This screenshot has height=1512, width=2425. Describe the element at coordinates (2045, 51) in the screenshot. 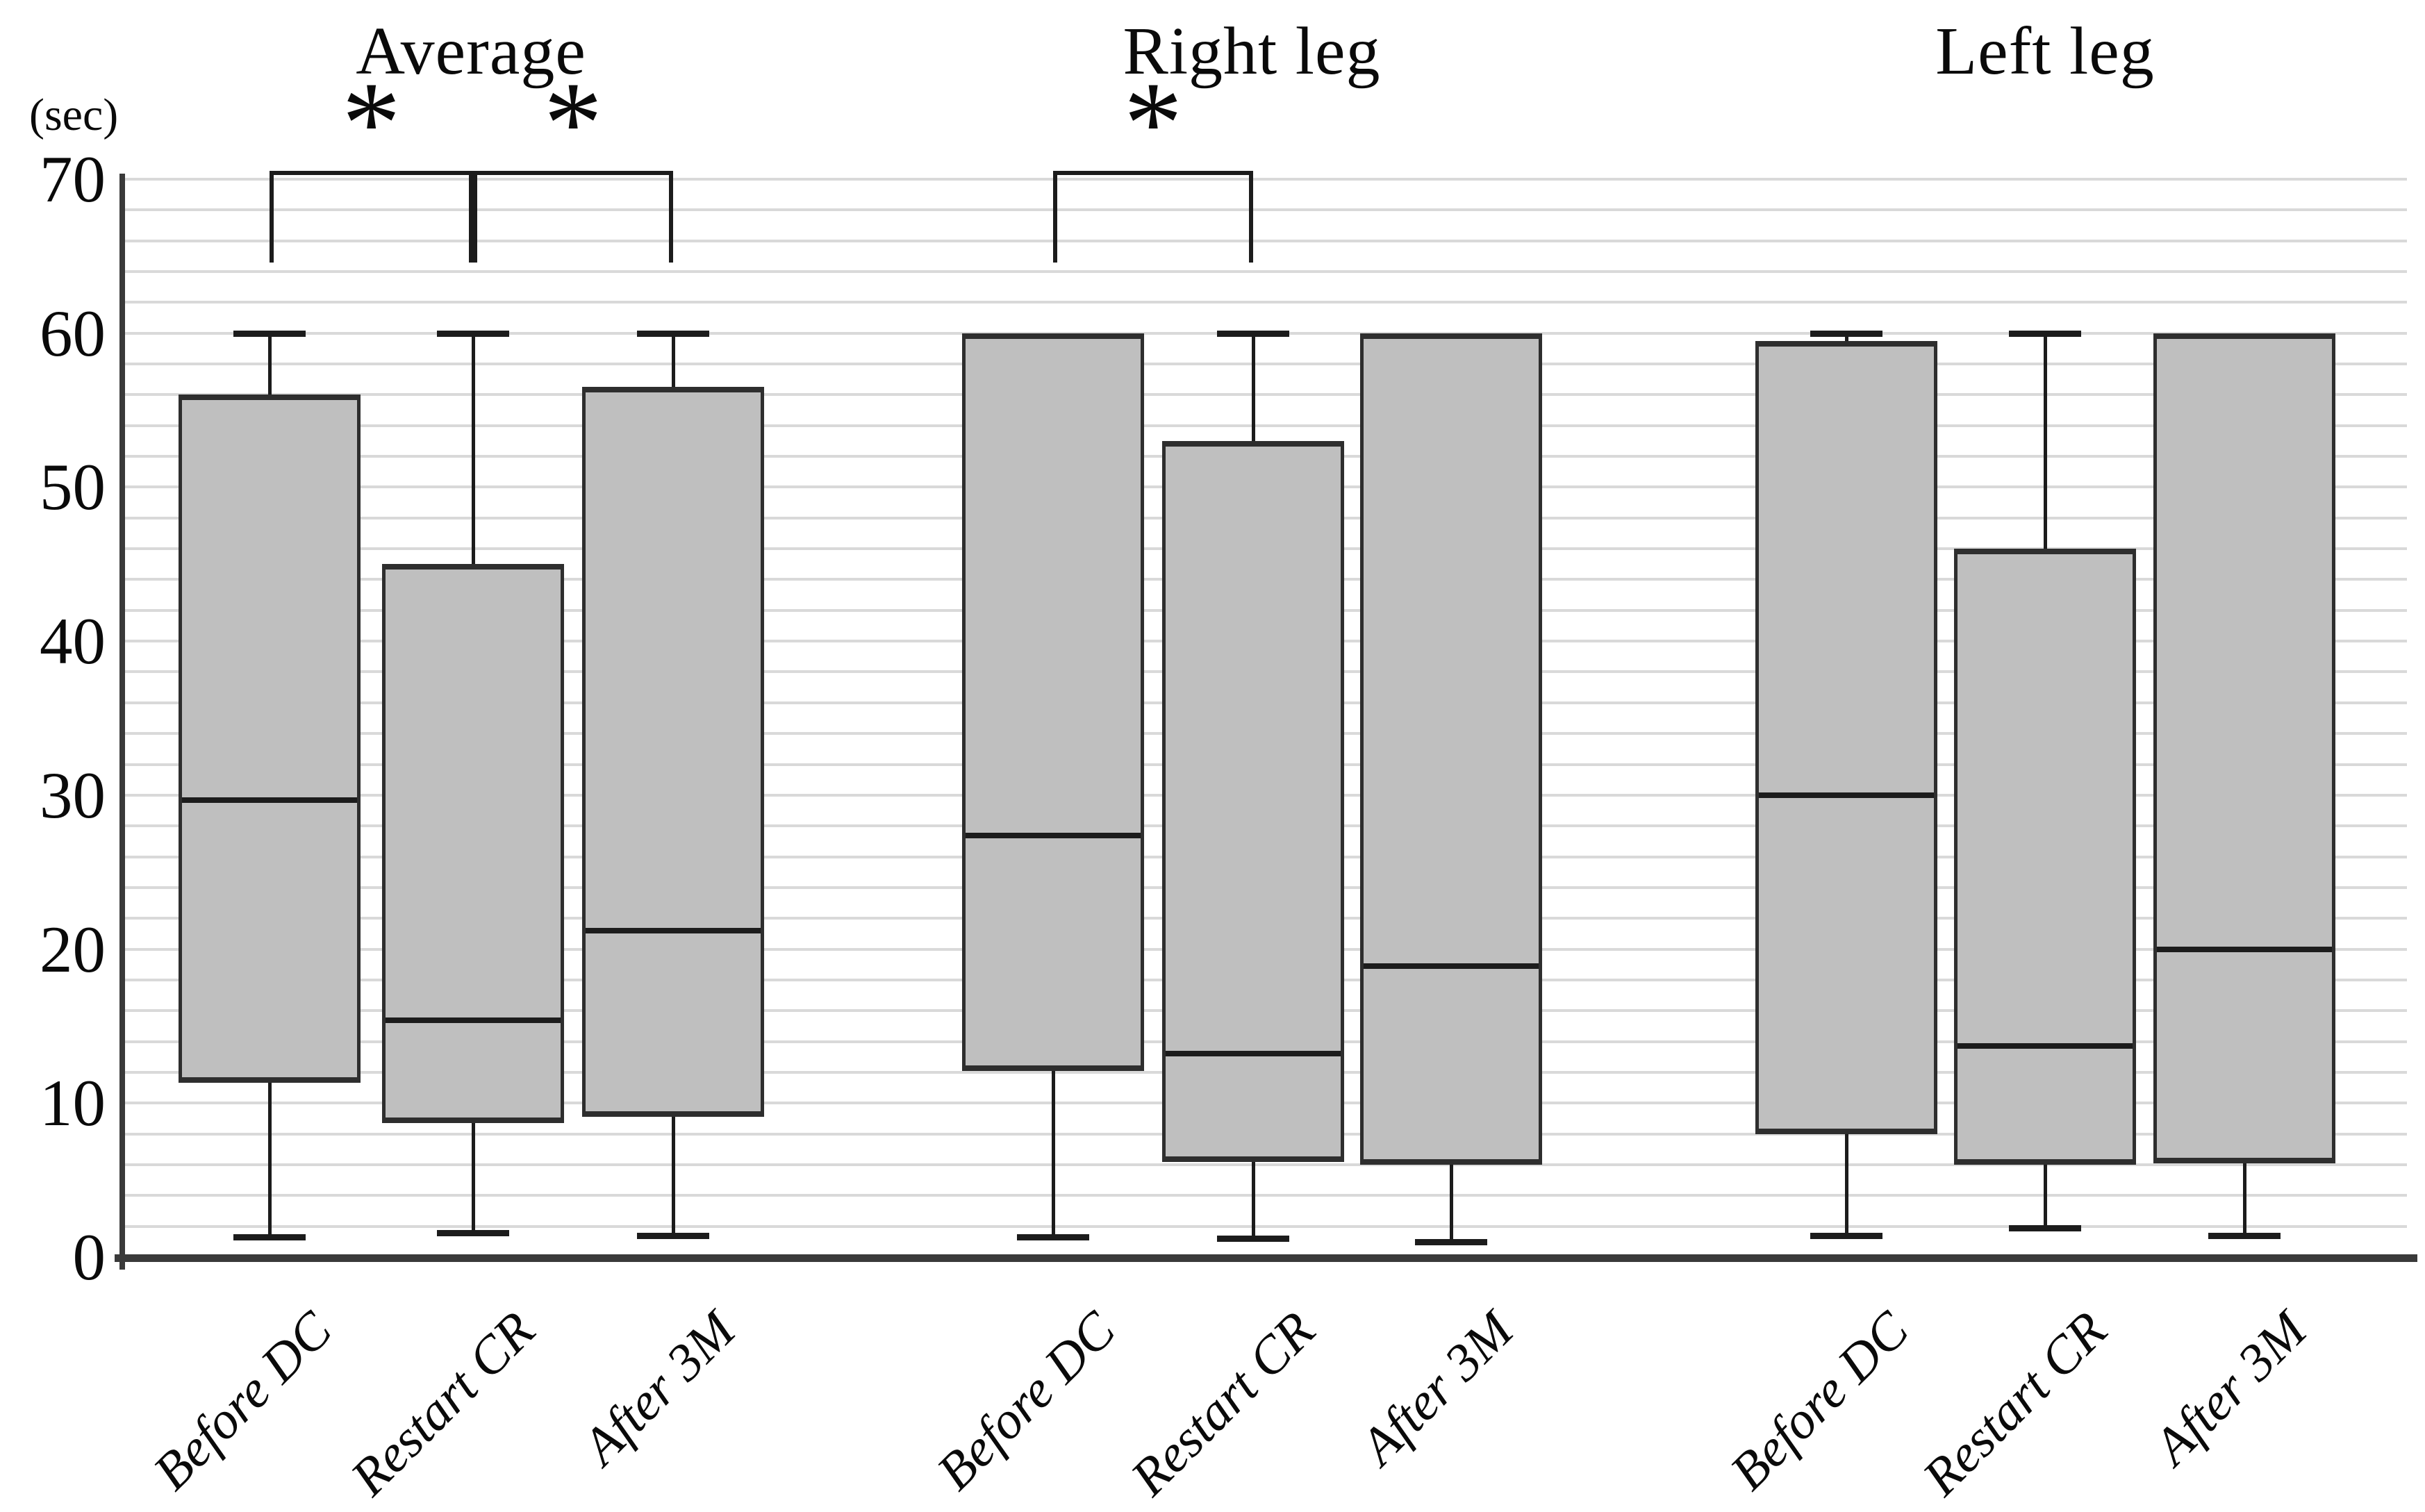

I see `group-title-left-leg: Left leg` at that location.